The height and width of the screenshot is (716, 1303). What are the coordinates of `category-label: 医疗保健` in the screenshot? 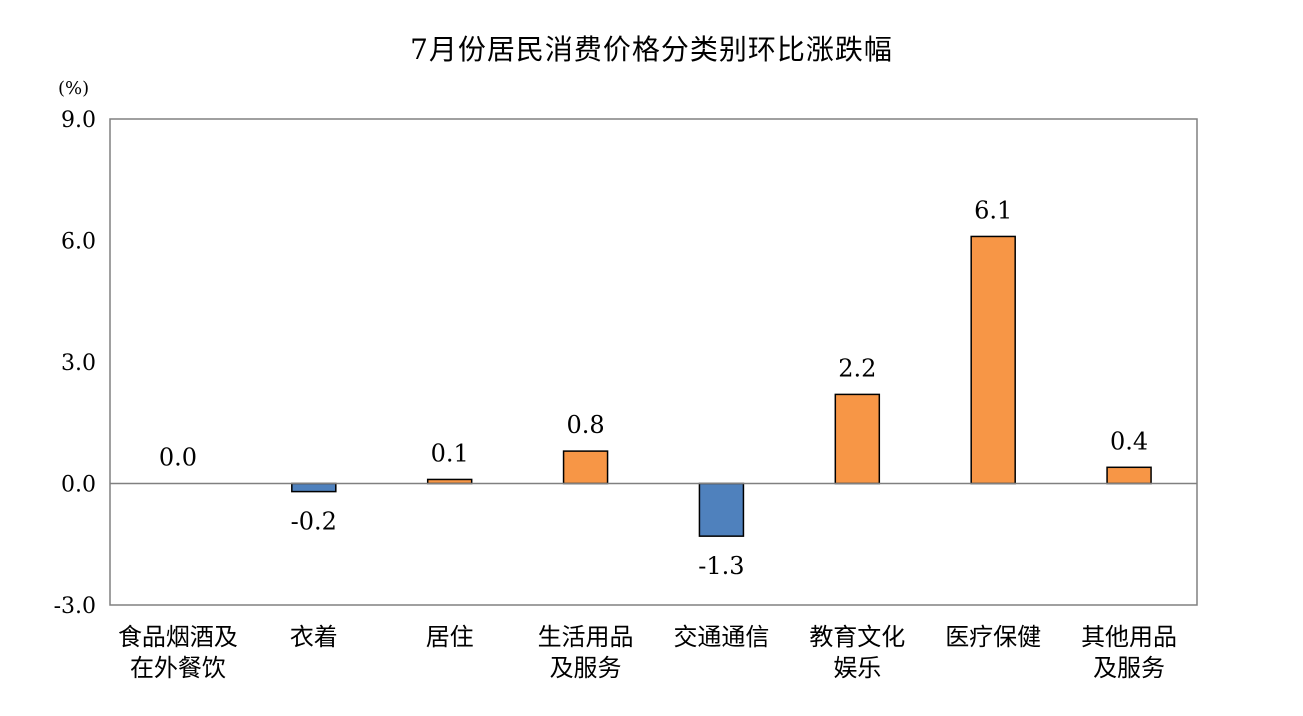 It's located at (993, 637).